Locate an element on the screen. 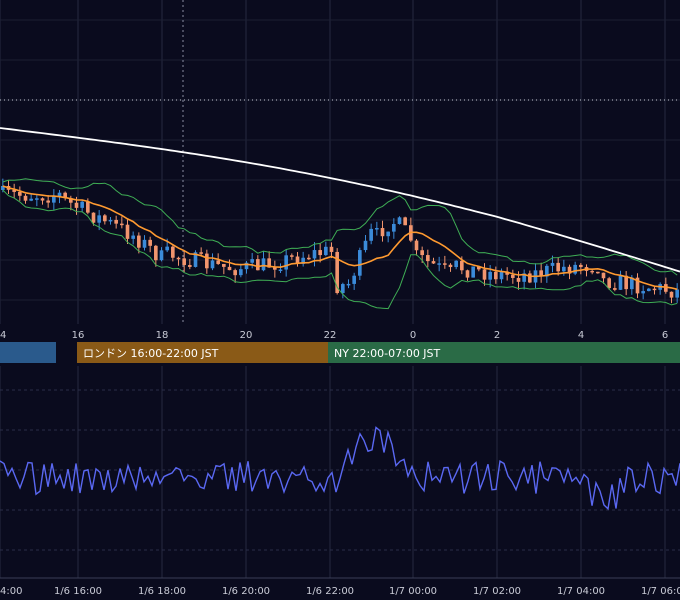 The width and height of the screenshot is (680, 600). price-x-tick-label: 16 is located at coordinates (78, 335).